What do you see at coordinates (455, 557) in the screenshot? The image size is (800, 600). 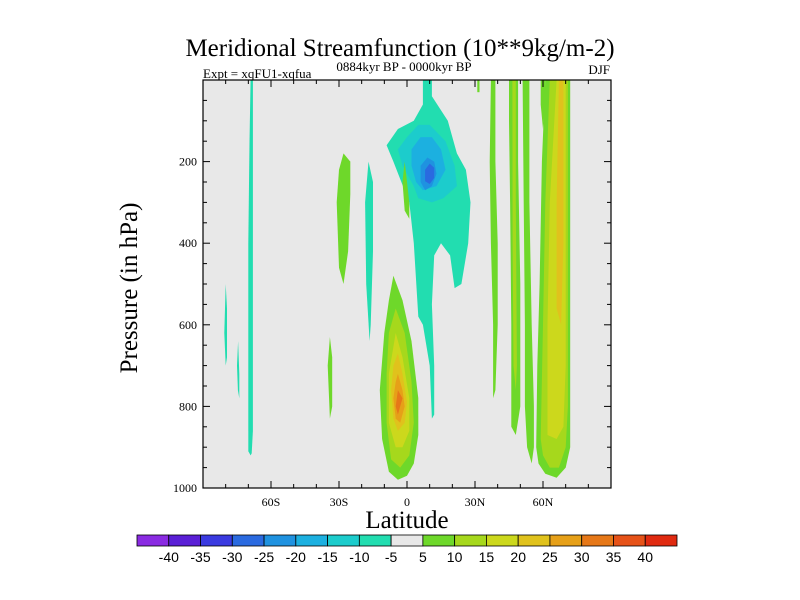 I see `colorbar-label: 10` at bounding box center [455, 557].